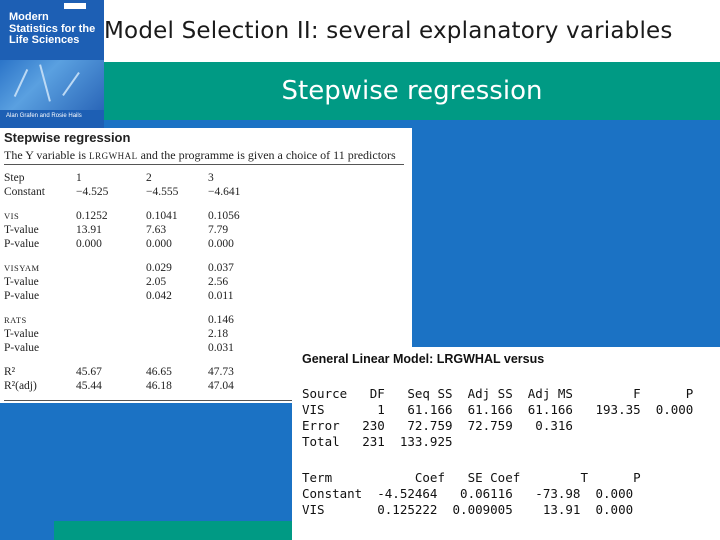  What do you see at coordinates (221, 296) in the screenshot?
I see `table-cell: 0.011` at bounding box center [221, 296].